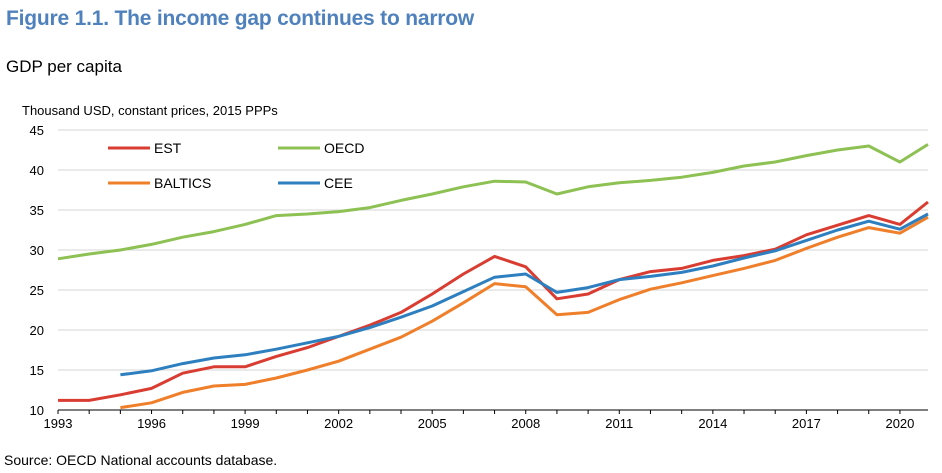 The height and width of the screenshot is (473, 942). Describe the element at coordinates (151, 423) in the screenshot. I see `x-tick-label: 1996` at that location.